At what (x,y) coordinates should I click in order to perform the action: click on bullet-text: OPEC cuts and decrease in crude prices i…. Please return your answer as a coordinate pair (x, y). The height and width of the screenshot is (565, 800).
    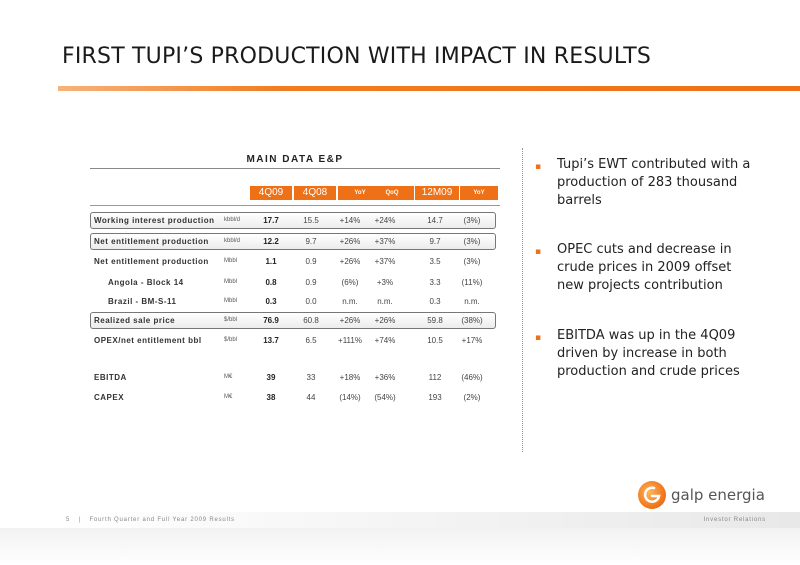
    Looking at the image, I should click on (644, 267).